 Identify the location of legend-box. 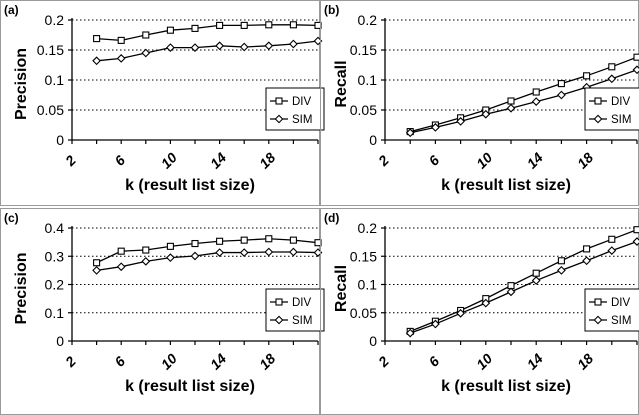
(295, 109).